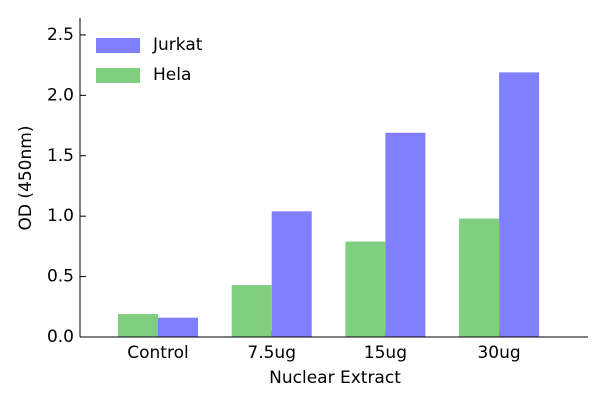 This screenshot has width=608, height=405. I want to click on y-tick-label: 1.0, so click(60, 216).